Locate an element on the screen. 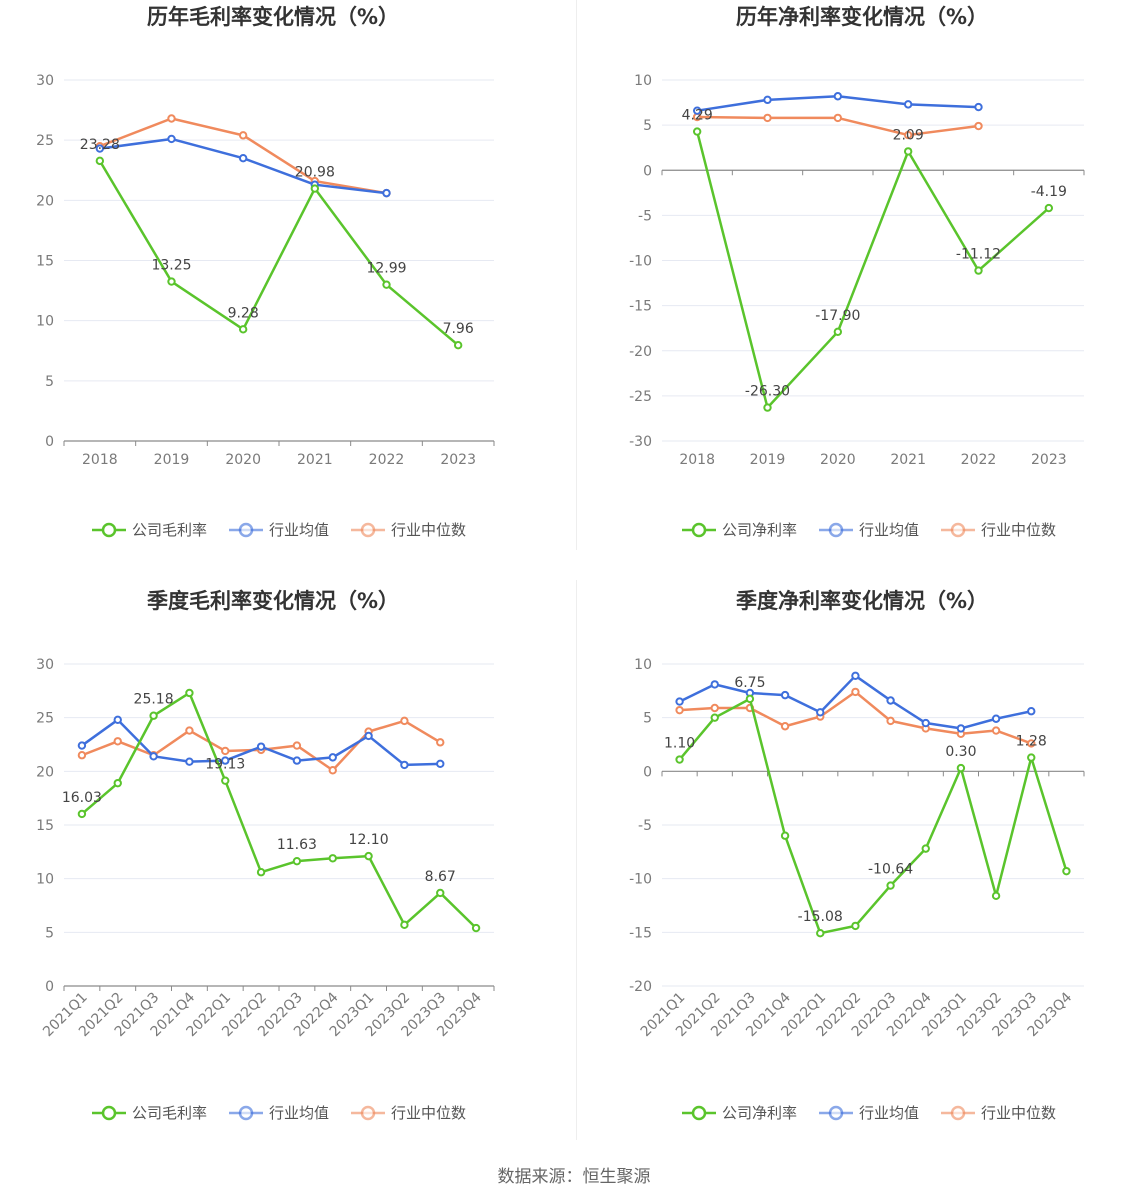 This screenshot has height=1202, width=1148. legend-marker is located at coordinates (958, 1113).